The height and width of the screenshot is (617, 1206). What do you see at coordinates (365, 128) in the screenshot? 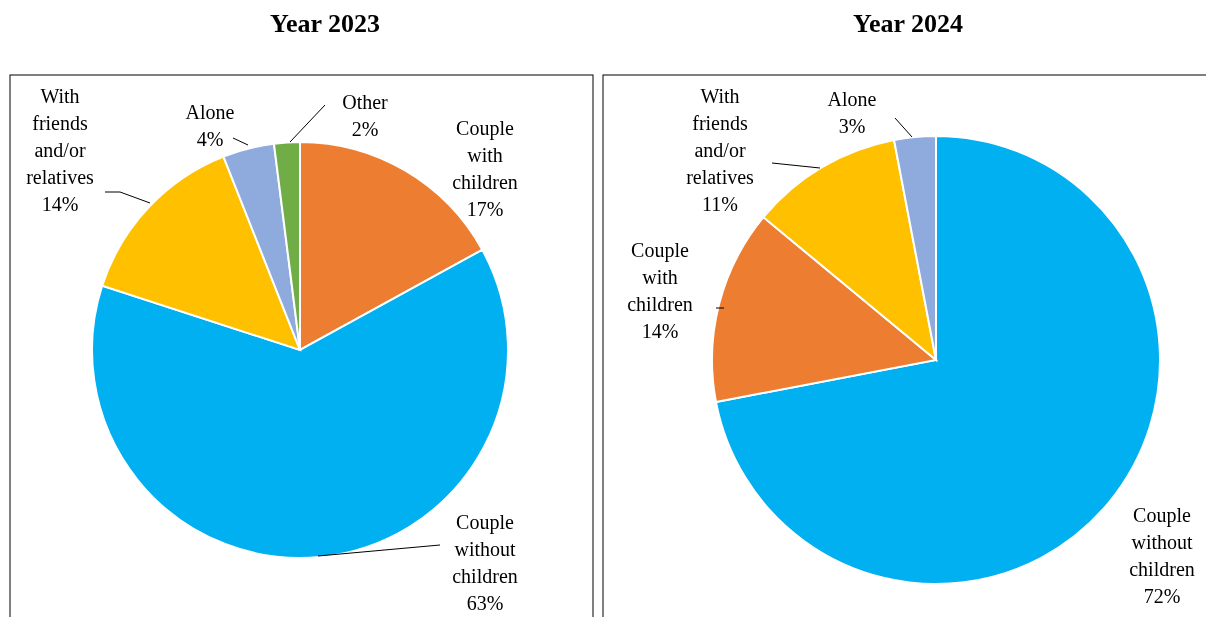
I see `data-label: 2%` at bounding box center [365, 128].